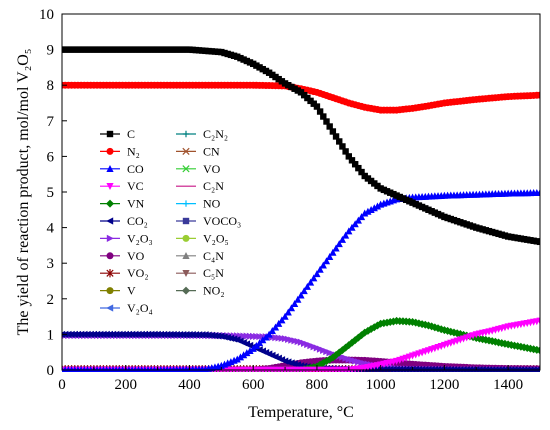 The height and width of the screenshot is (430, 550). Describe the element at coordinates (118, 291) in the screenshot. I see `legend-item: V` at that location.